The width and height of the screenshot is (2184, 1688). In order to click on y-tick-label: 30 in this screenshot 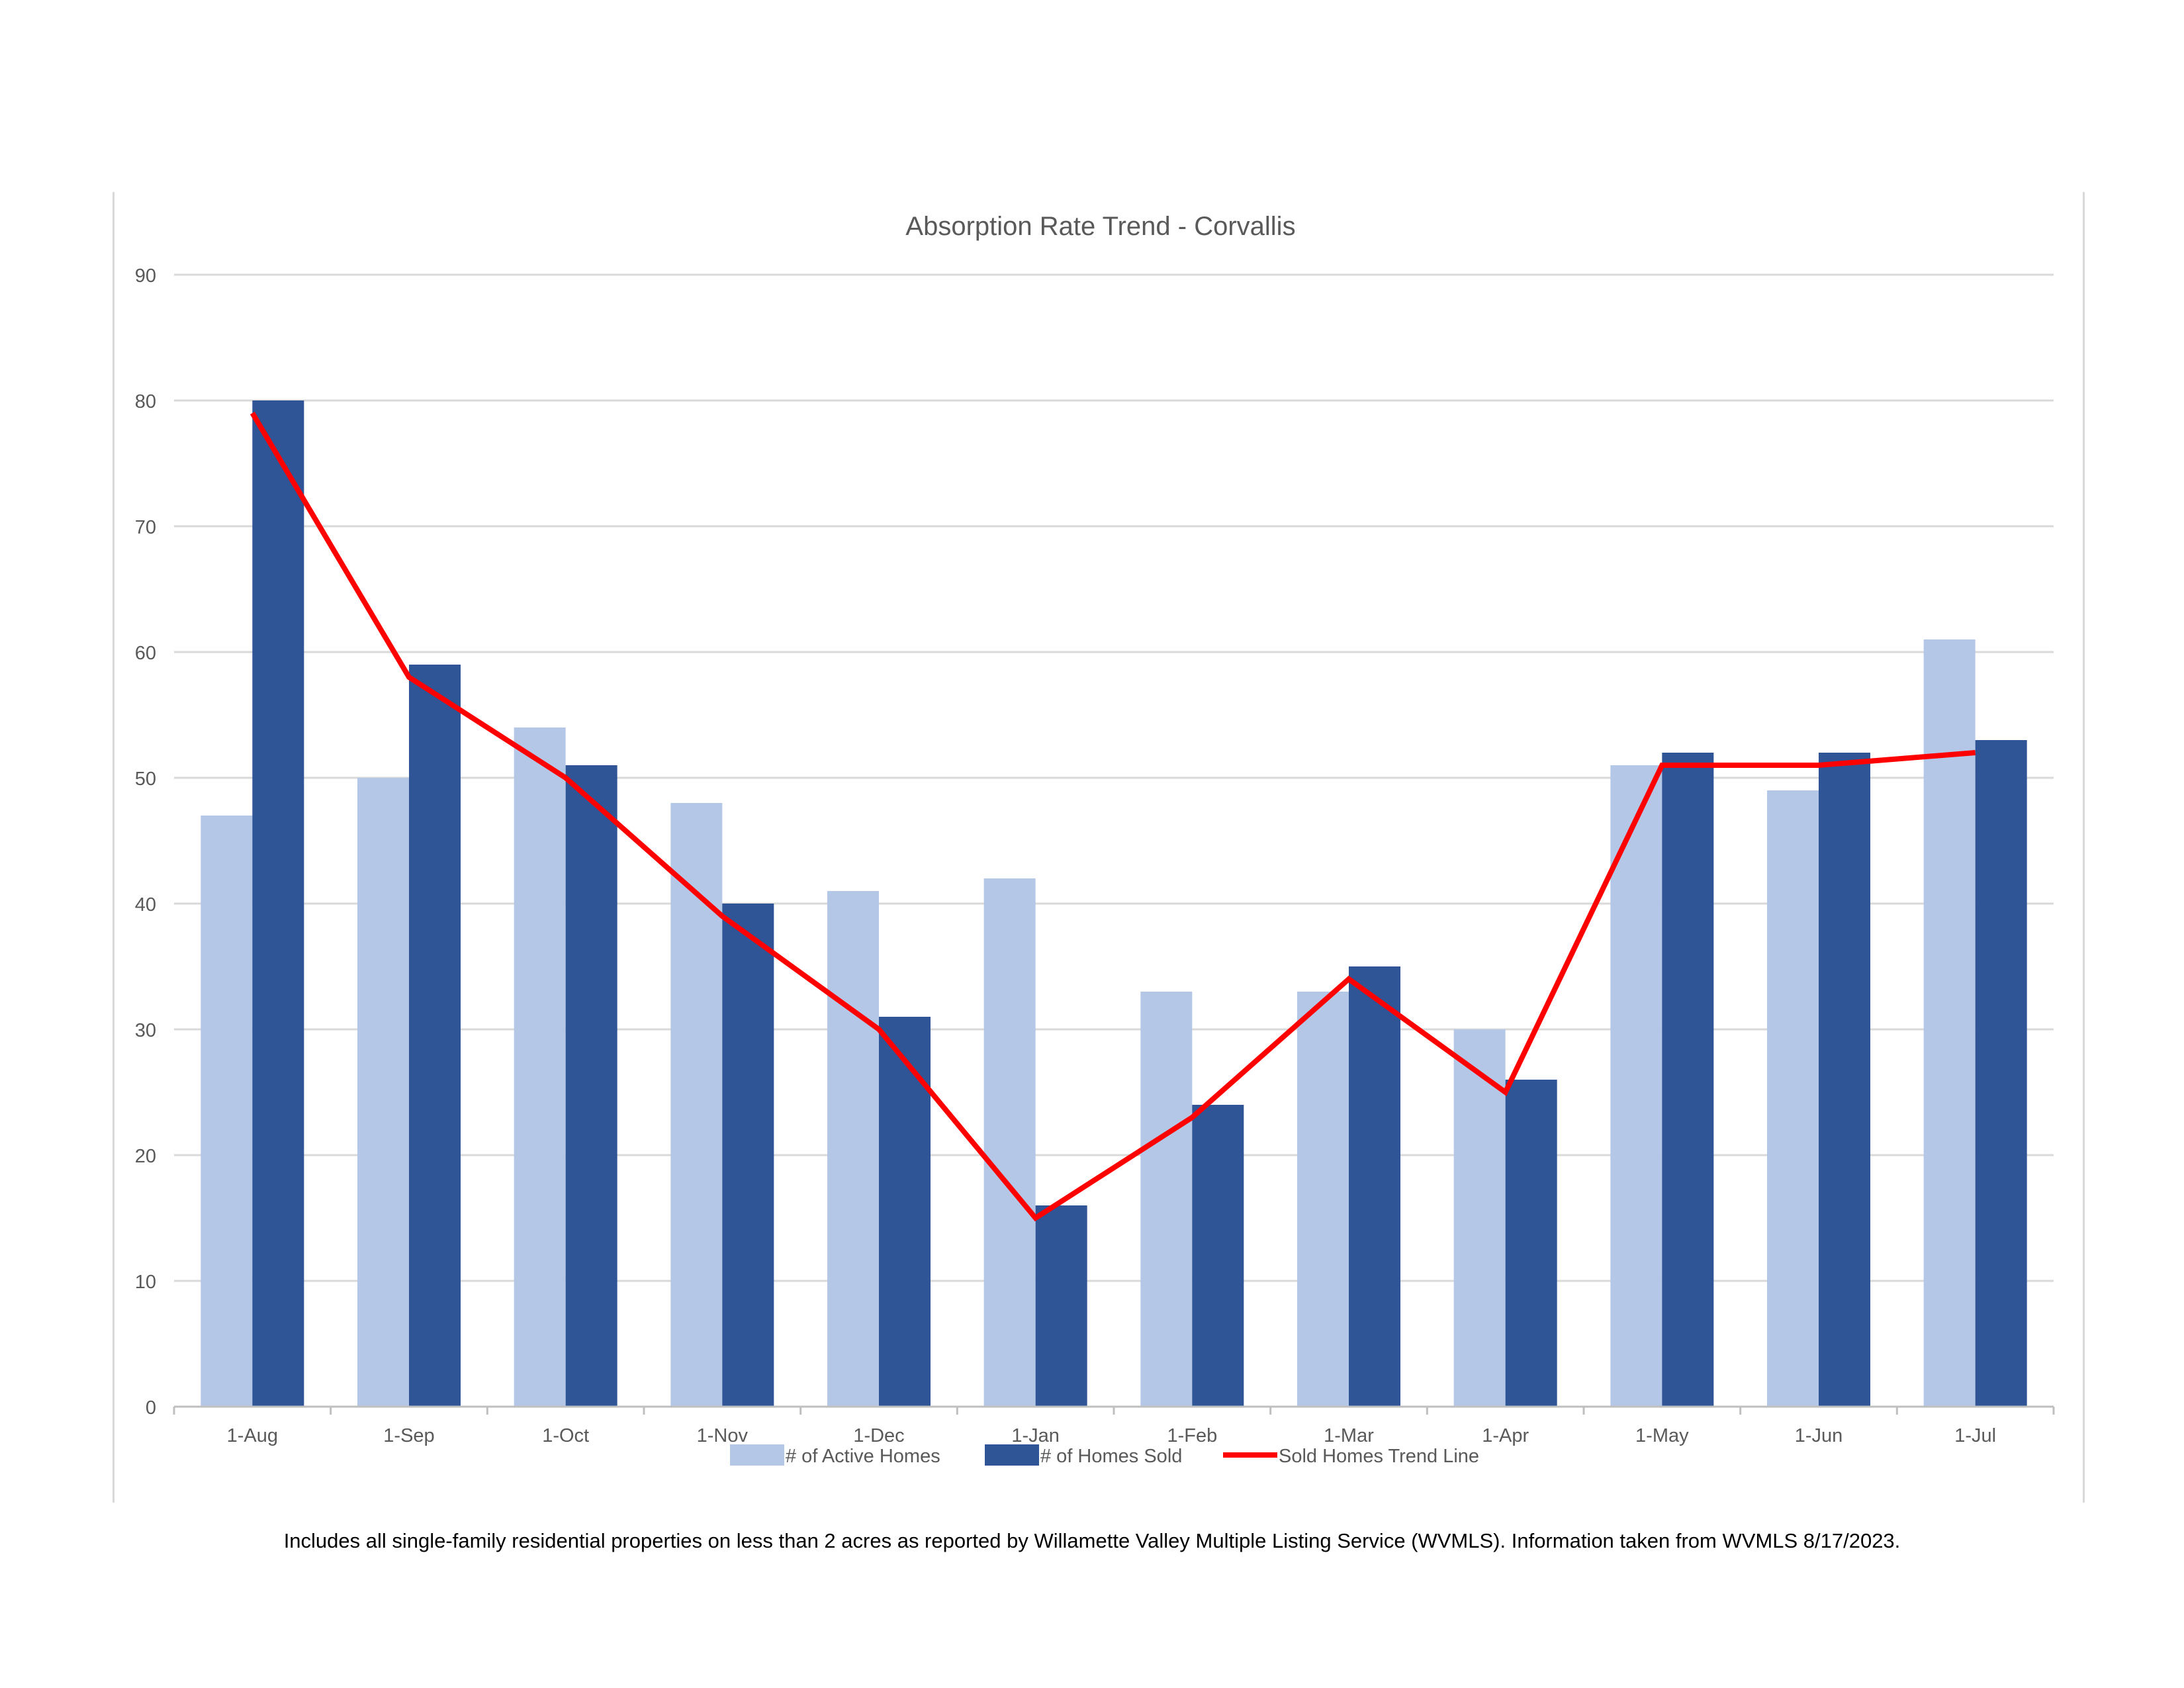, I will do `click(145, 1030)`.